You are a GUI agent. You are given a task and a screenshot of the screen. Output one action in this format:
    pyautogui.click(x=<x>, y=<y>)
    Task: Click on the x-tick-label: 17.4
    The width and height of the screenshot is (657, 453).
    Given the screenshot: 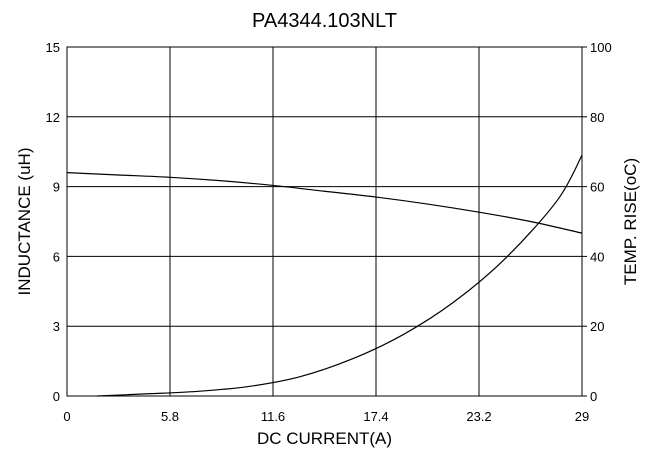 What is the action you would take?
    pyautogui.click(x=375, y=416)
    